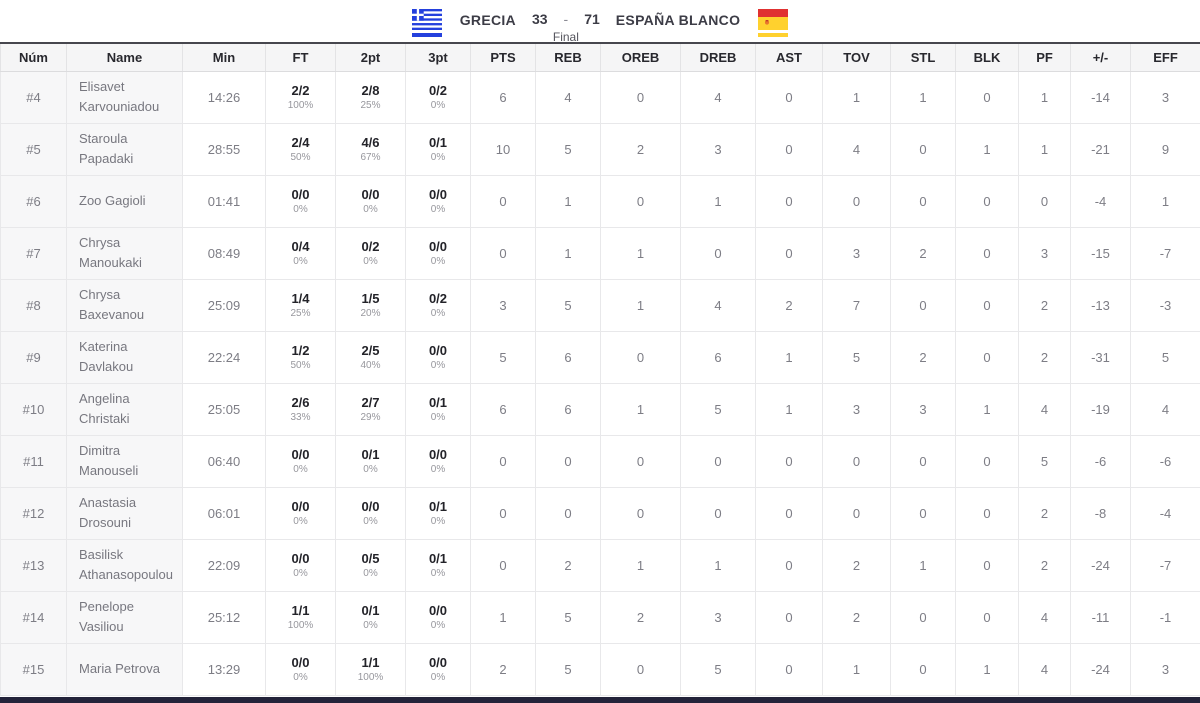 Image resolution: width=1200 pixels, height=703 pixels. I want to click on eff-cell: -1, so click(1165, 617).